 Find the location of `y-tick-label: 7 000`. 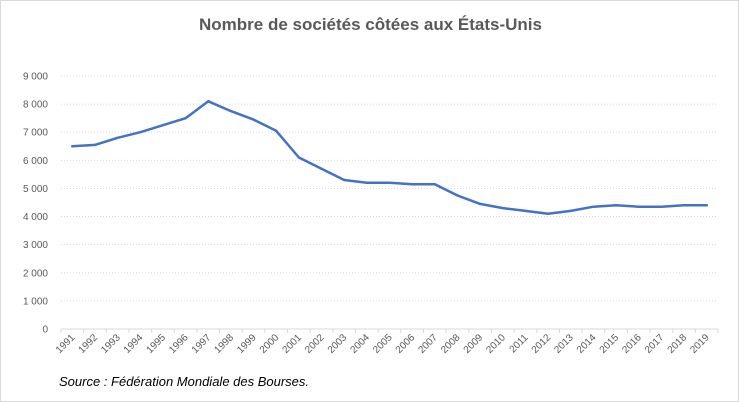

y-tick-label: 7 000 is located at coordinates (35, 133).